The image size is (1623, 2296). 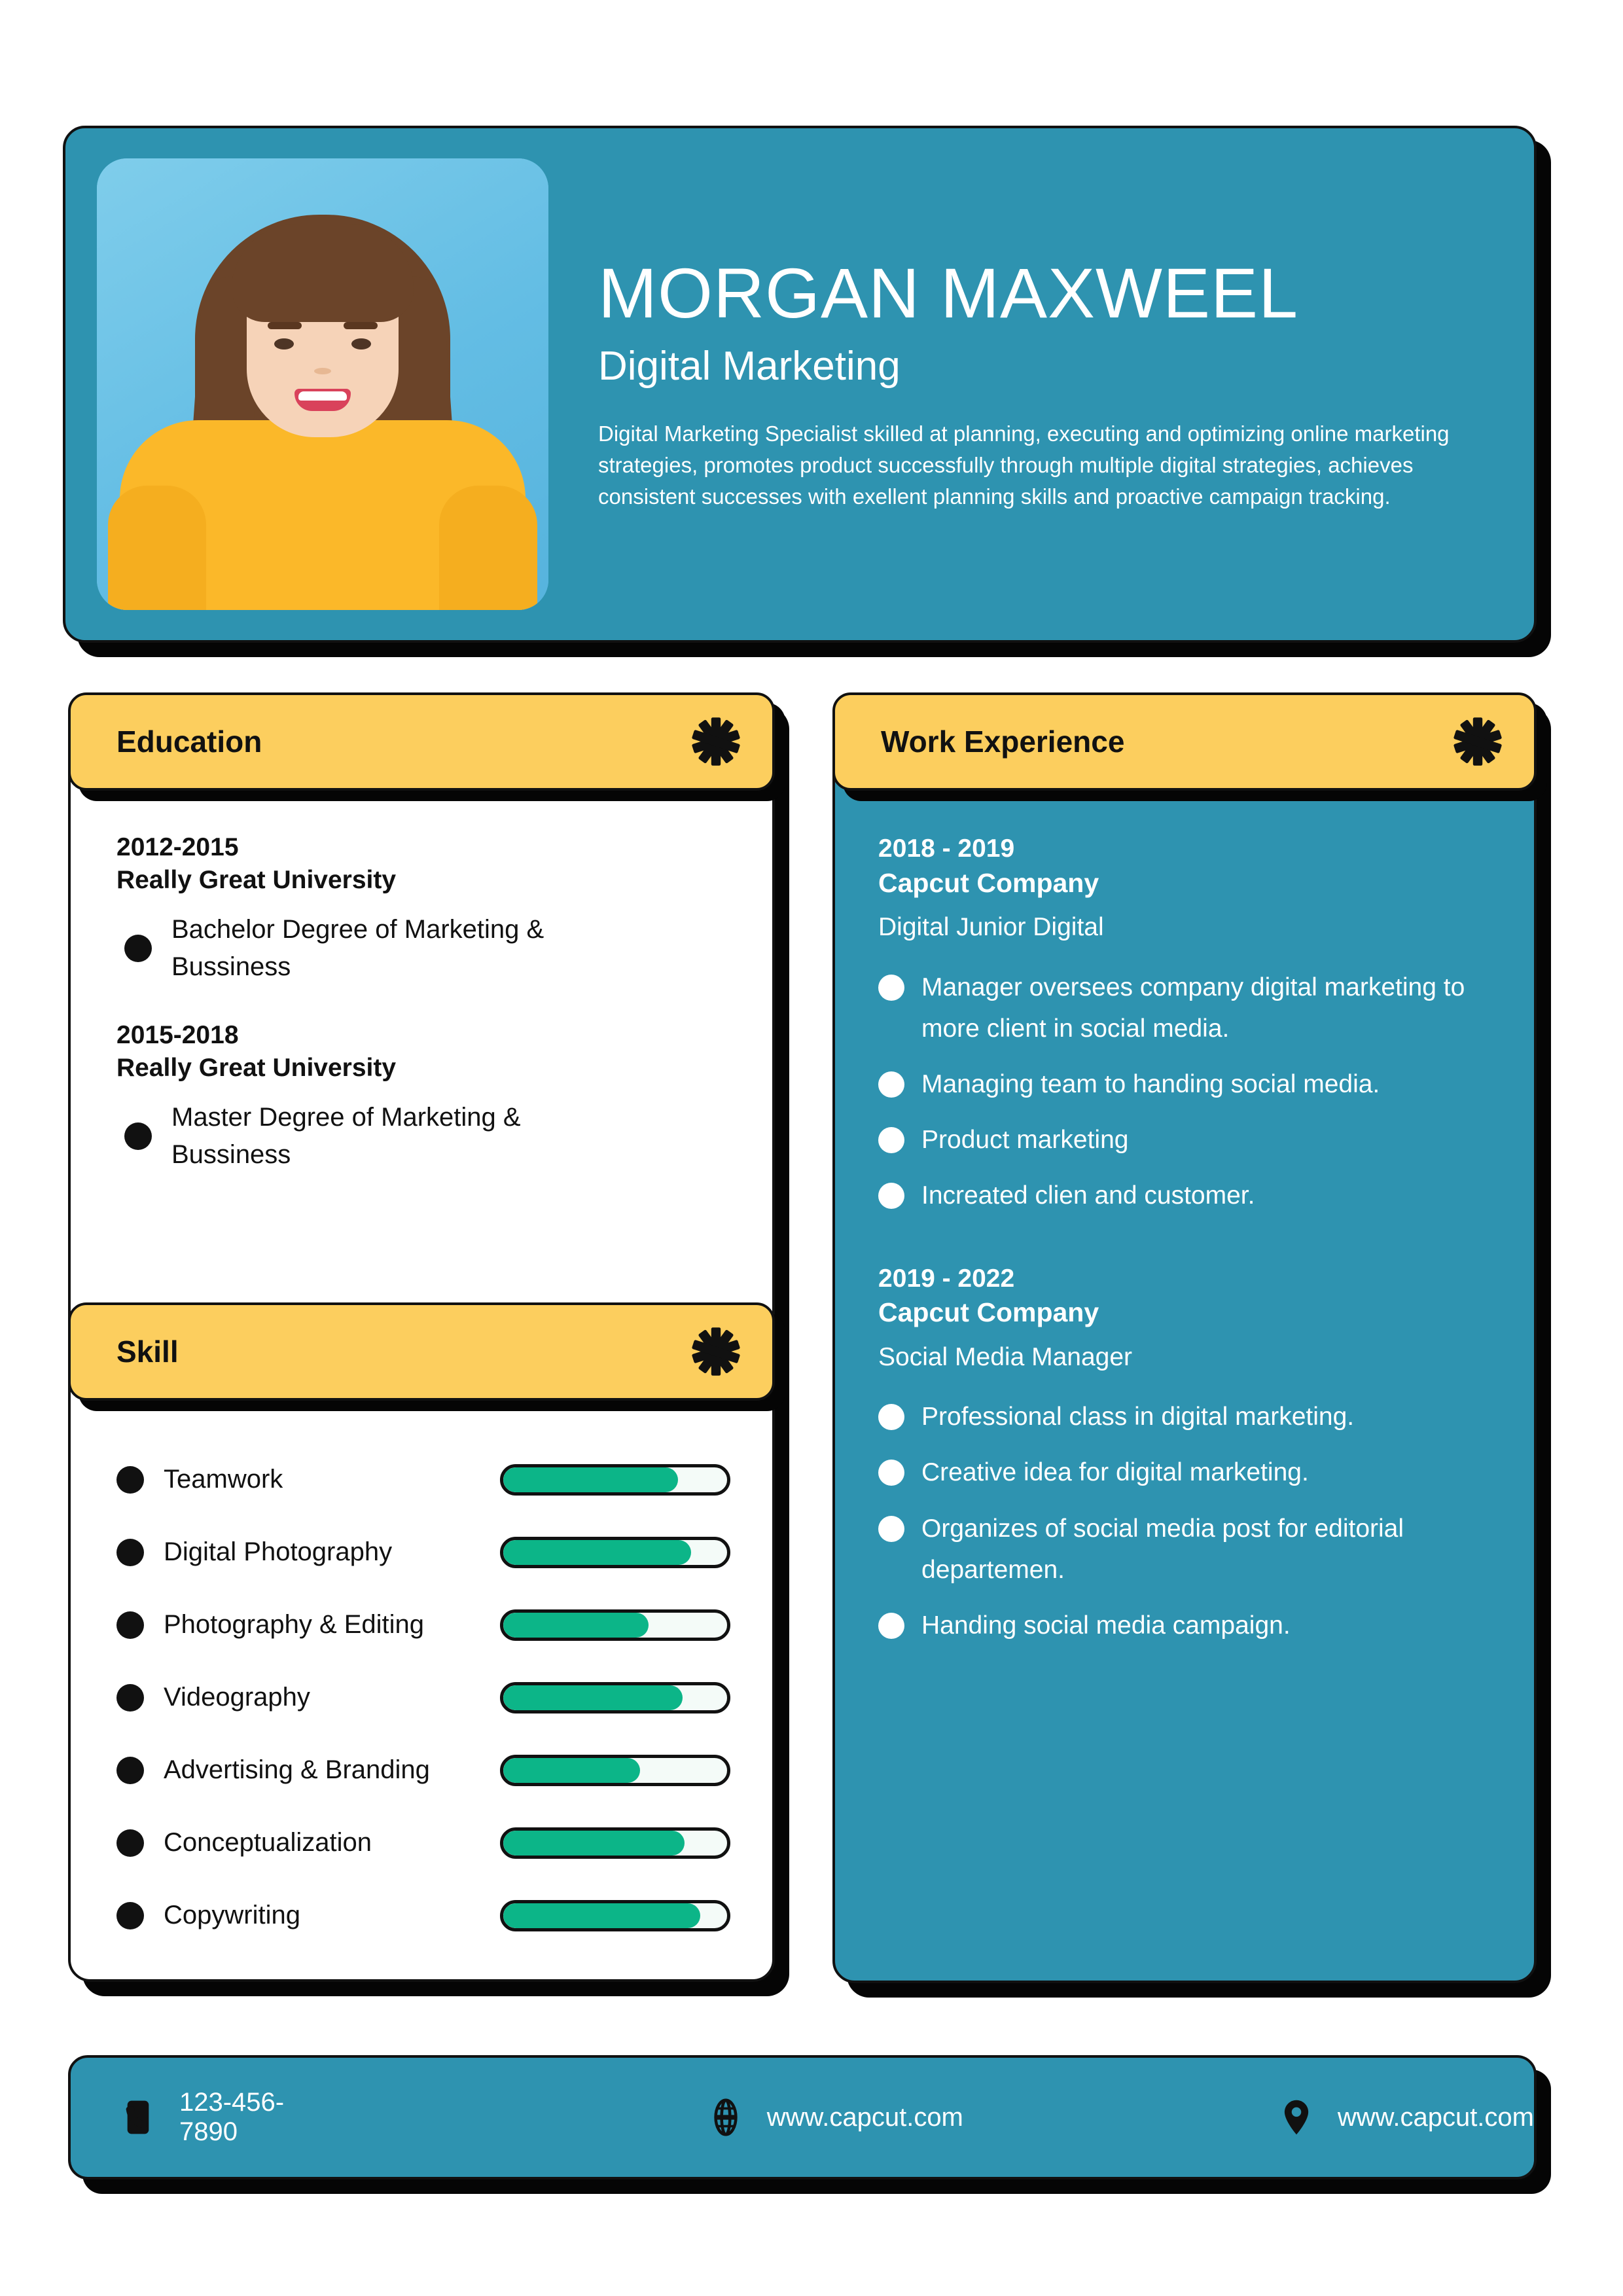 I want to click on profile-photo, so click(x=322, y=384).